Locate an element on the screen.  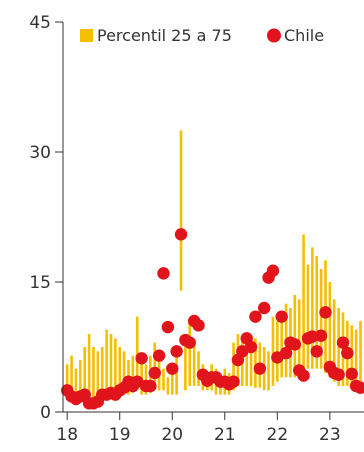
legend: Percentil 25 a 75 Chile is located at coordinates (202, 35).